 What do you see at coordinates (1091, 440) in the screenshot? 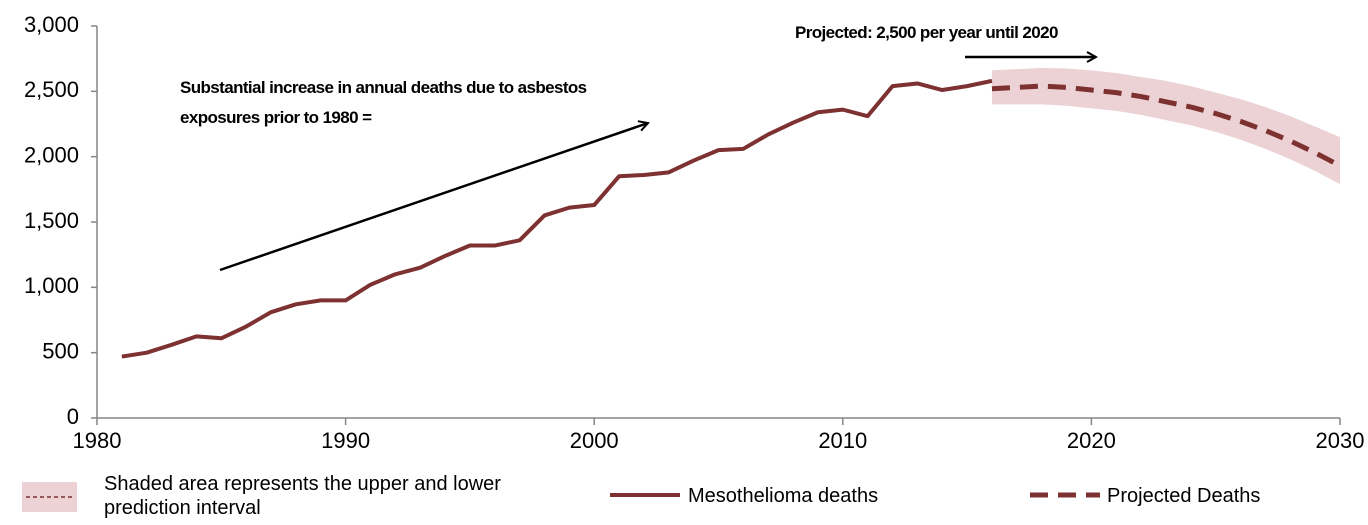
I see `x-tick-label: 2020` at bounding box center [1091, 440].